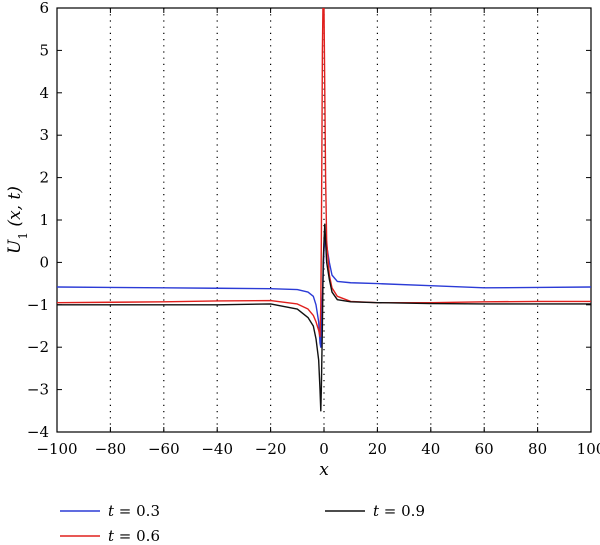 This screenshot has height=545, width=600. Describe the element at coordinates (38, 390) in the screenshot. I see `y-tick-label: −3` at that location.